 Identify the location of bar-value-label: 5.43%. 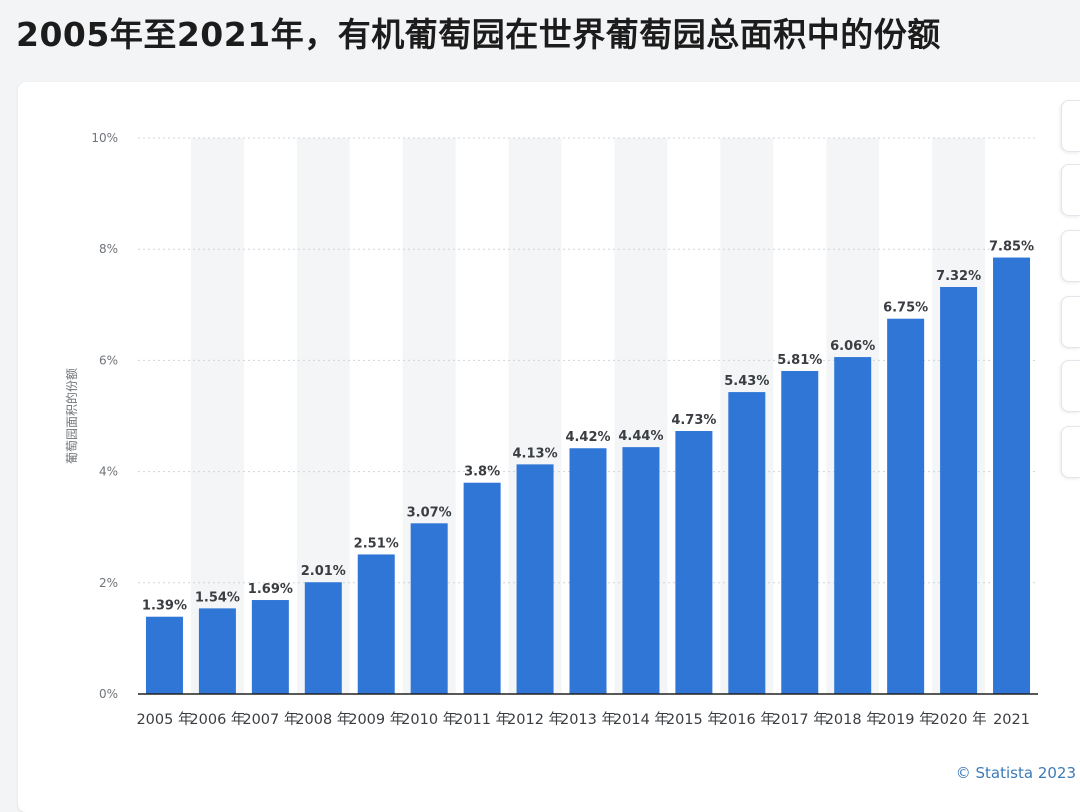
(746, 381).